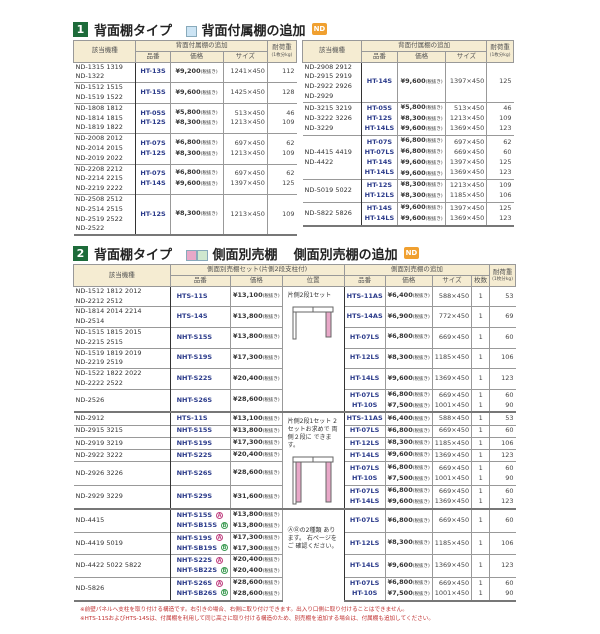  I want to click on model-name: ND-2929 3229, so click(99, 496).